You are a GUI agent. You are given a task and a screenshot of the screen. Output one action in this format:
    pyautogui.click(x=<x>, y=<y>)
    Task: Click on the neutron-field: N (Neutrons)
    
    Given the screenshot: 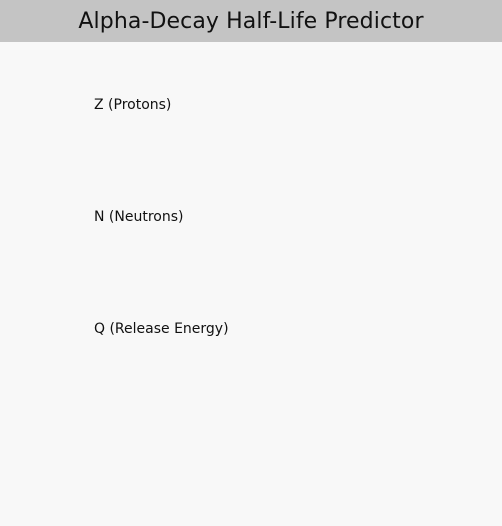 What is the action you would take?
    pyautogui.click(x=254, y=237)
    